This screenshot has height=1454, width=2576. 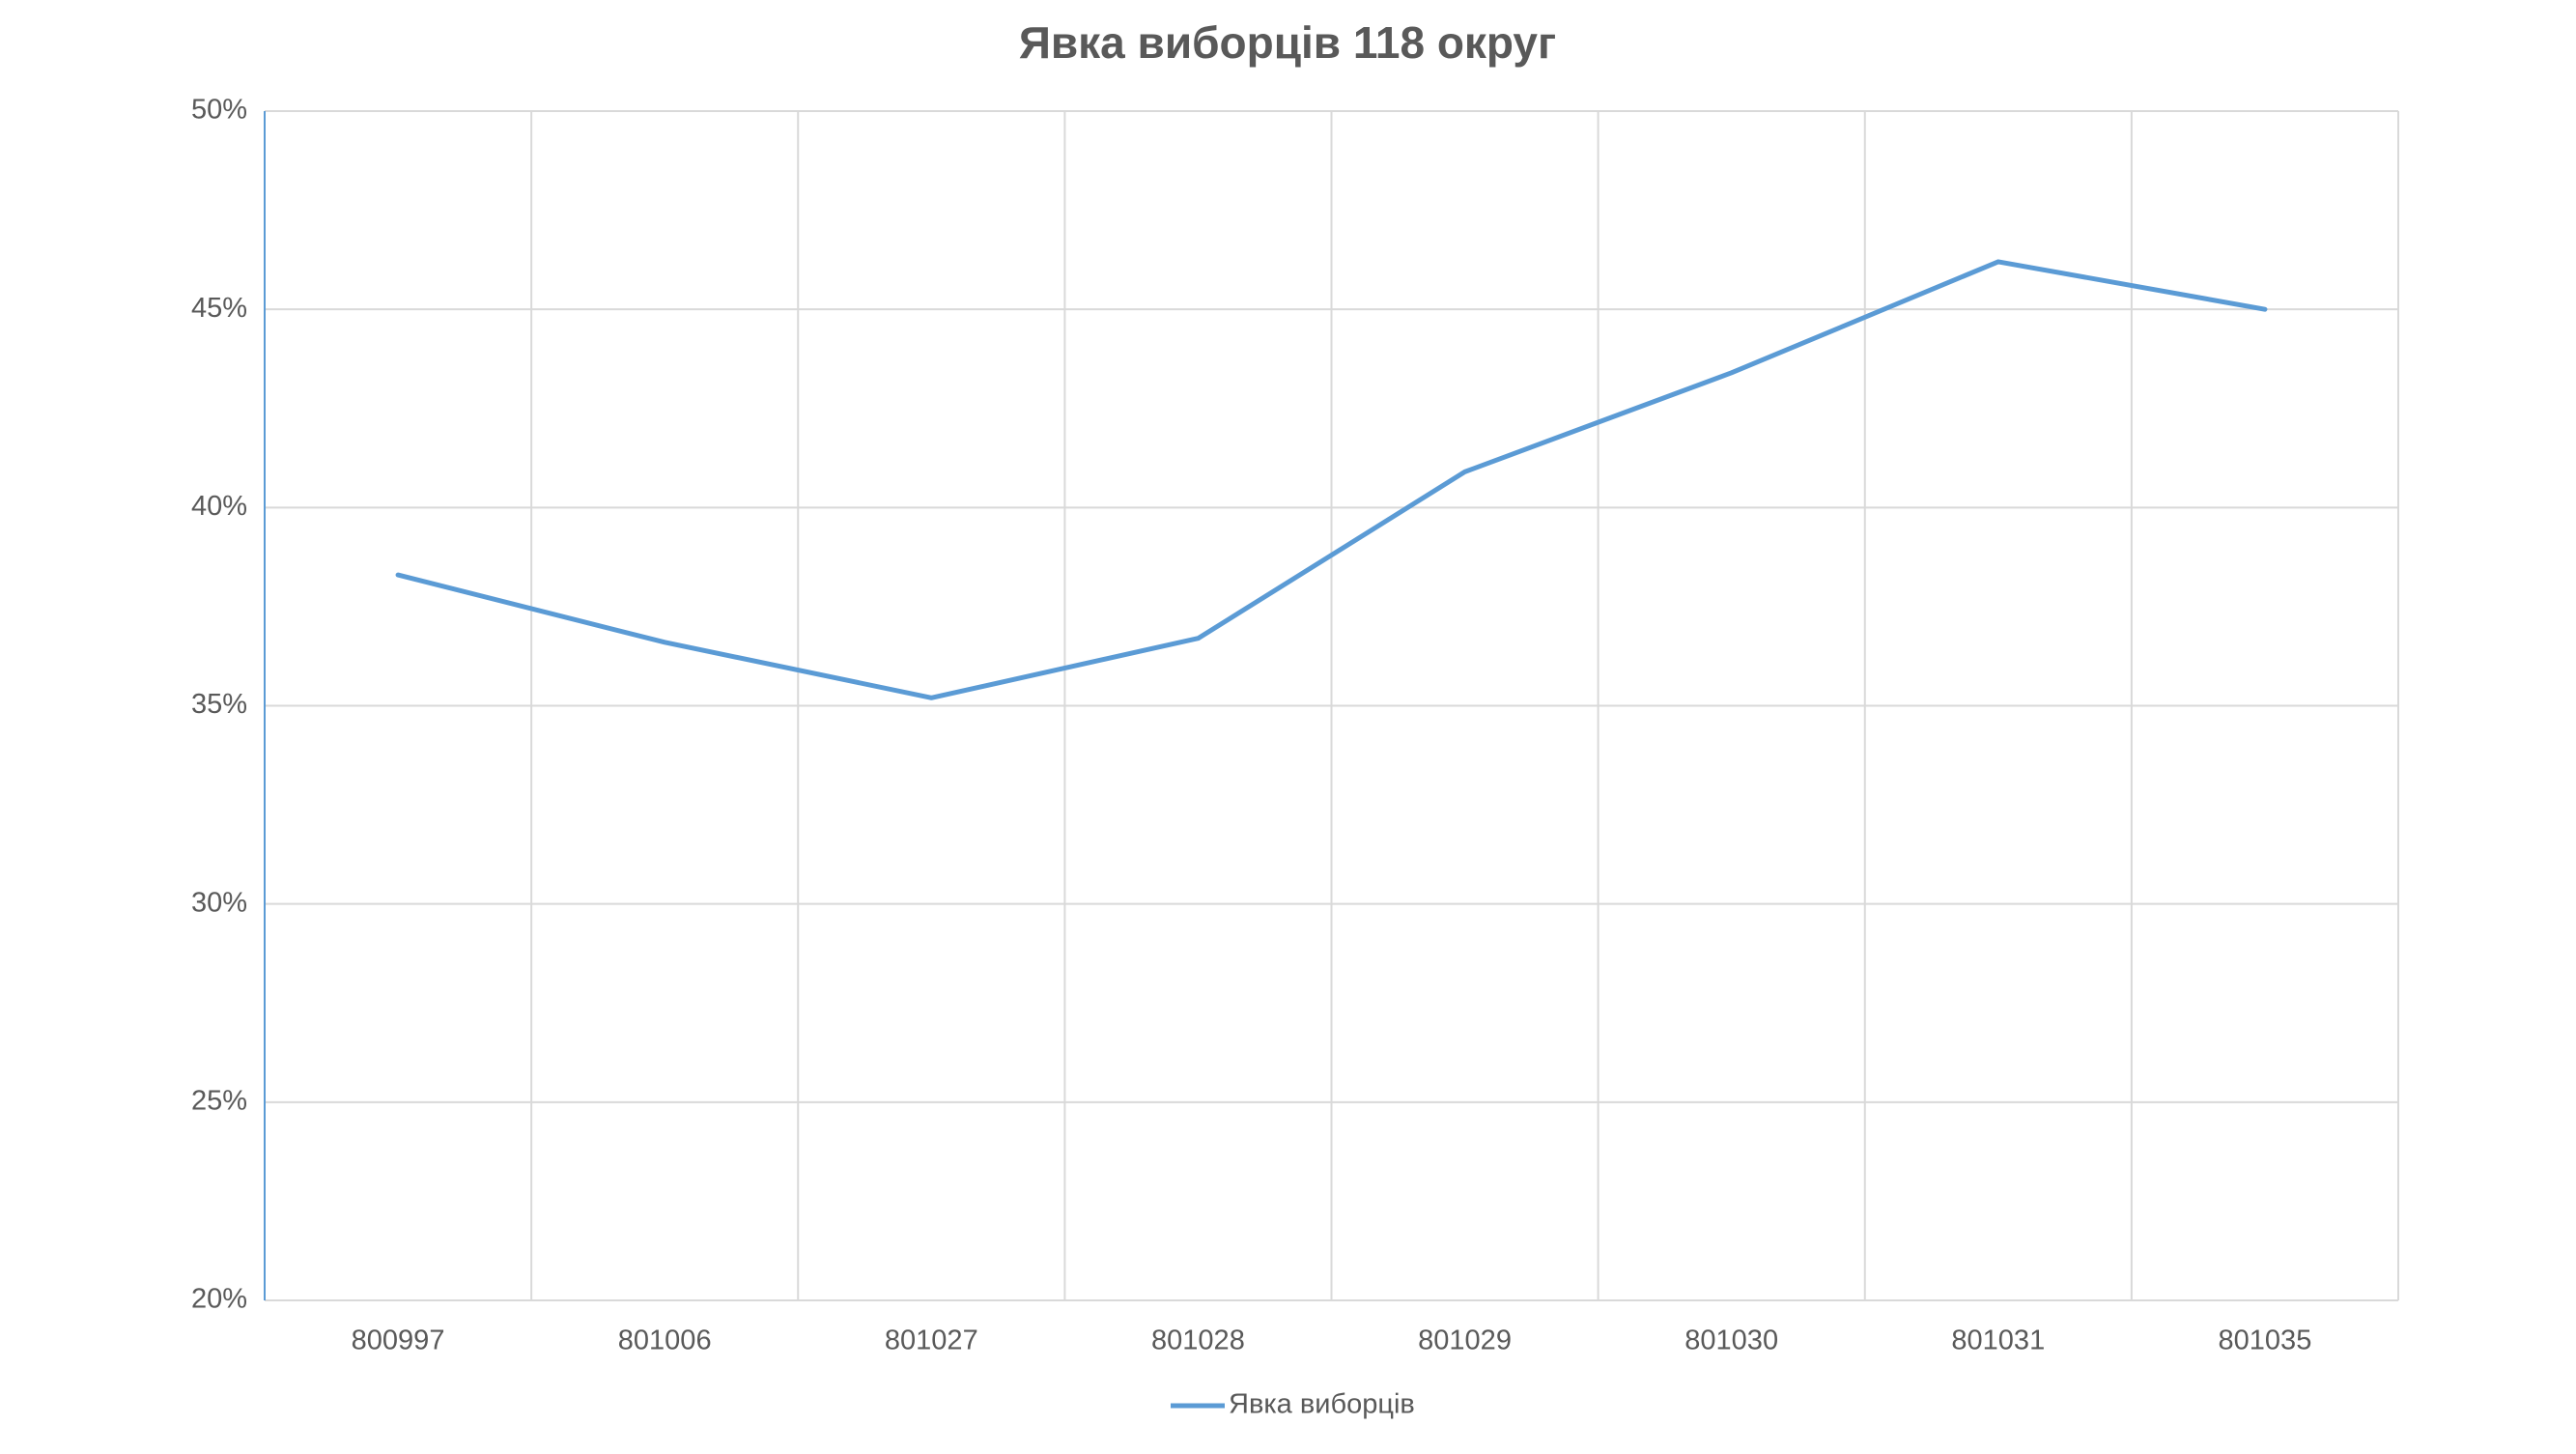 What do you see at coordinates (1322, 1405) in the screenshot?
I see `legend-label: Явка виборців` at bounding box center [1322, 1405].